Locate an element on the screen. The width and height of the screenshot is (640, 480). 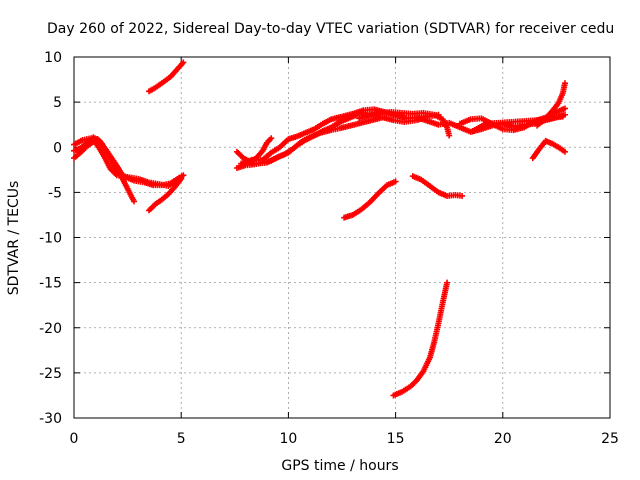
y-tick-label: 5 is located at coordinates (57, 103).